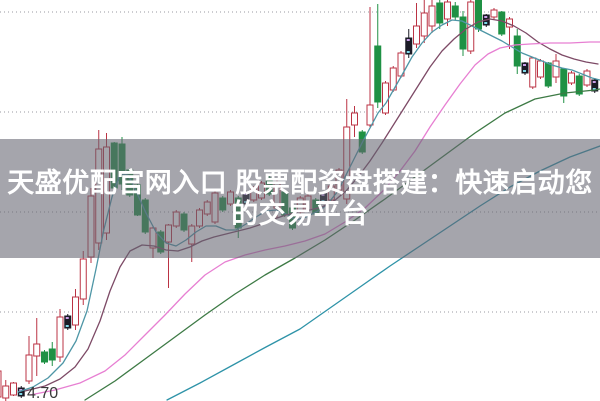 This screenshot has height=401, width=600. What do you see at coordinates (300, 213) in the screenshot?
I see `headline-line2: 的交易平台` at bounding box center [300, 213].